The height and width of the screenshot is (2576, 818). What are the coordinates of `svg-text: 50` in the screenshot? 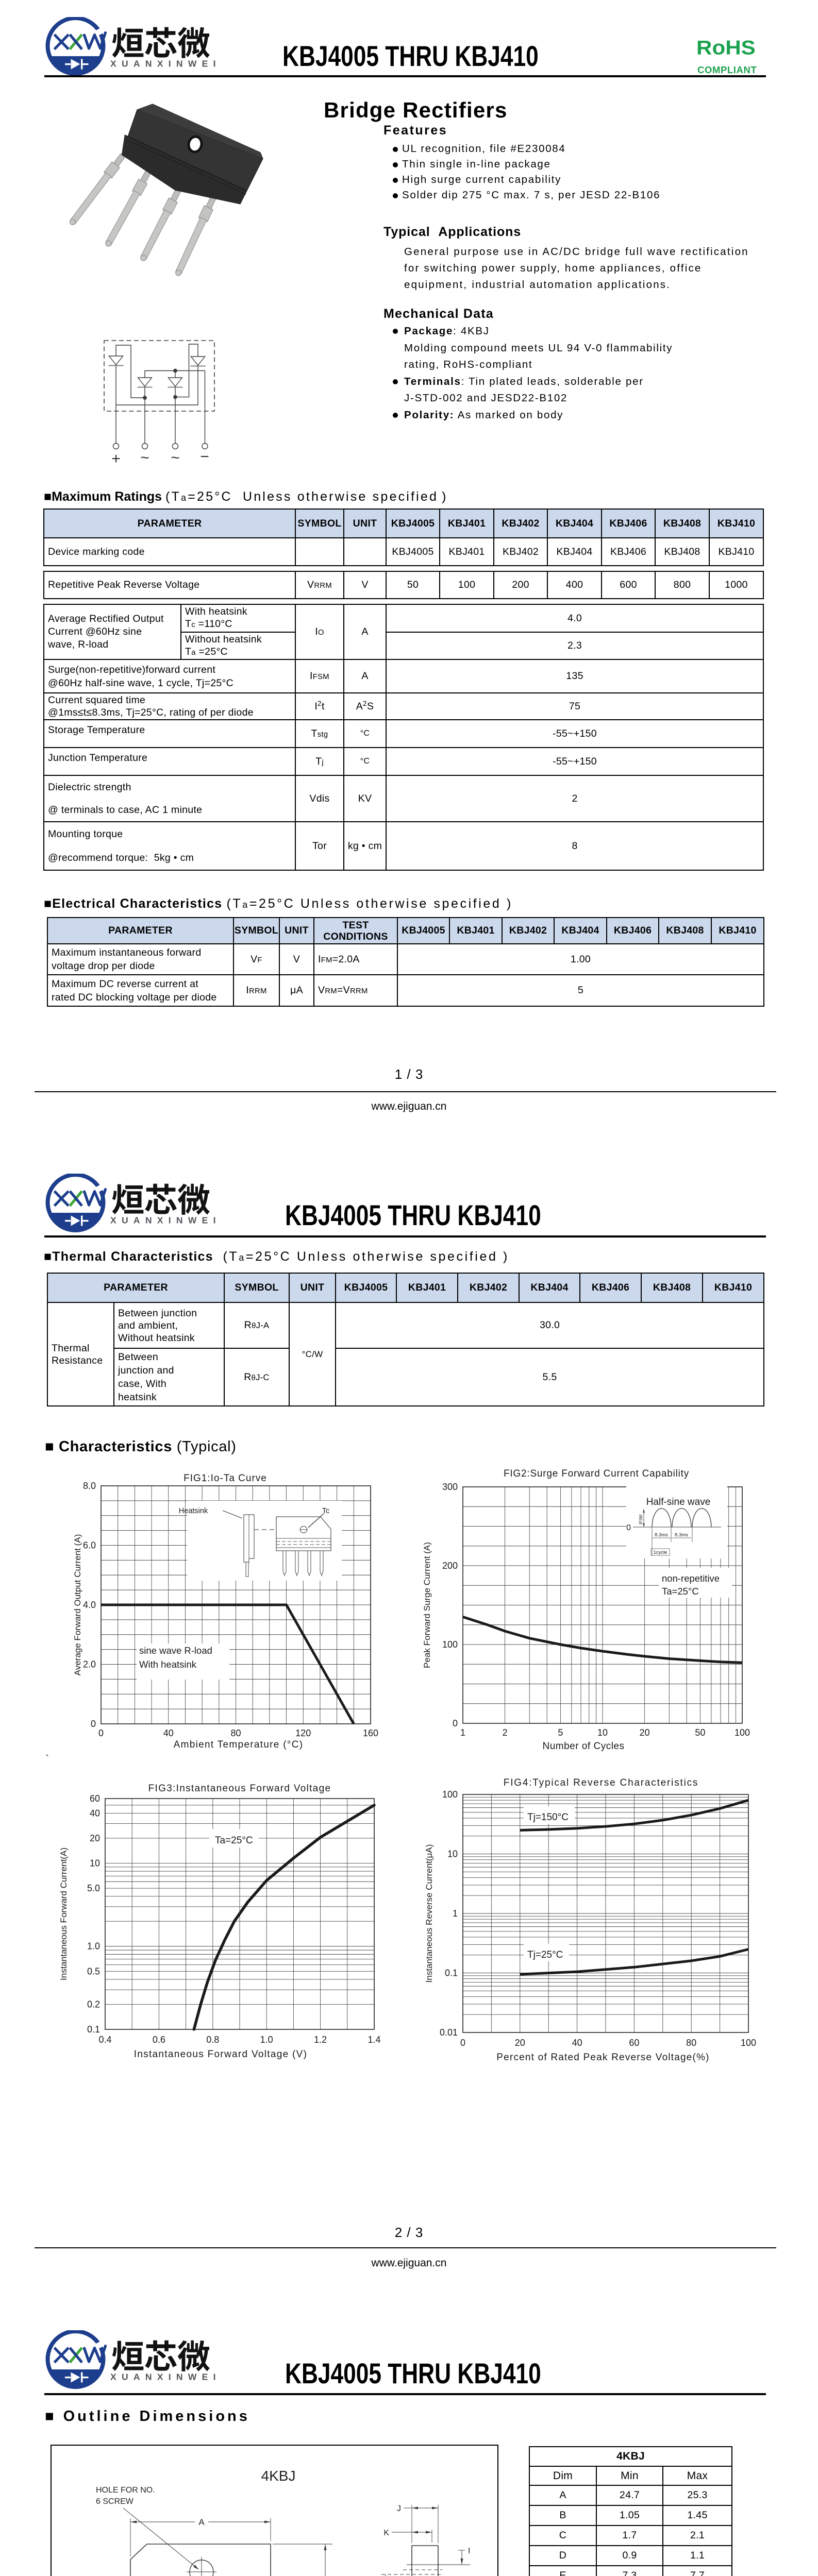 It's located at (700, 1732).